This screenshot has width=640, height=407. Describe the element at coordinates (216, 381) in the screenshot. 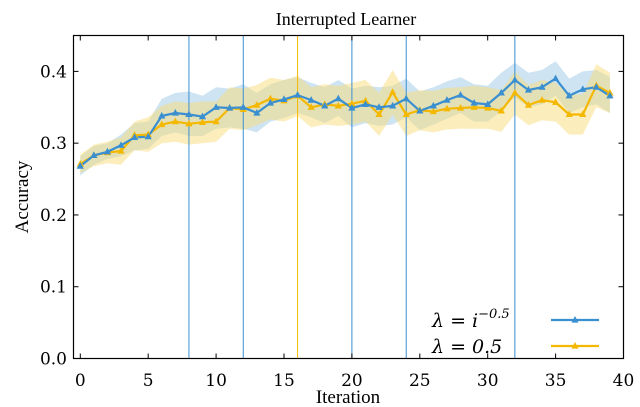

I see `x-tick-label: 10` at that location.